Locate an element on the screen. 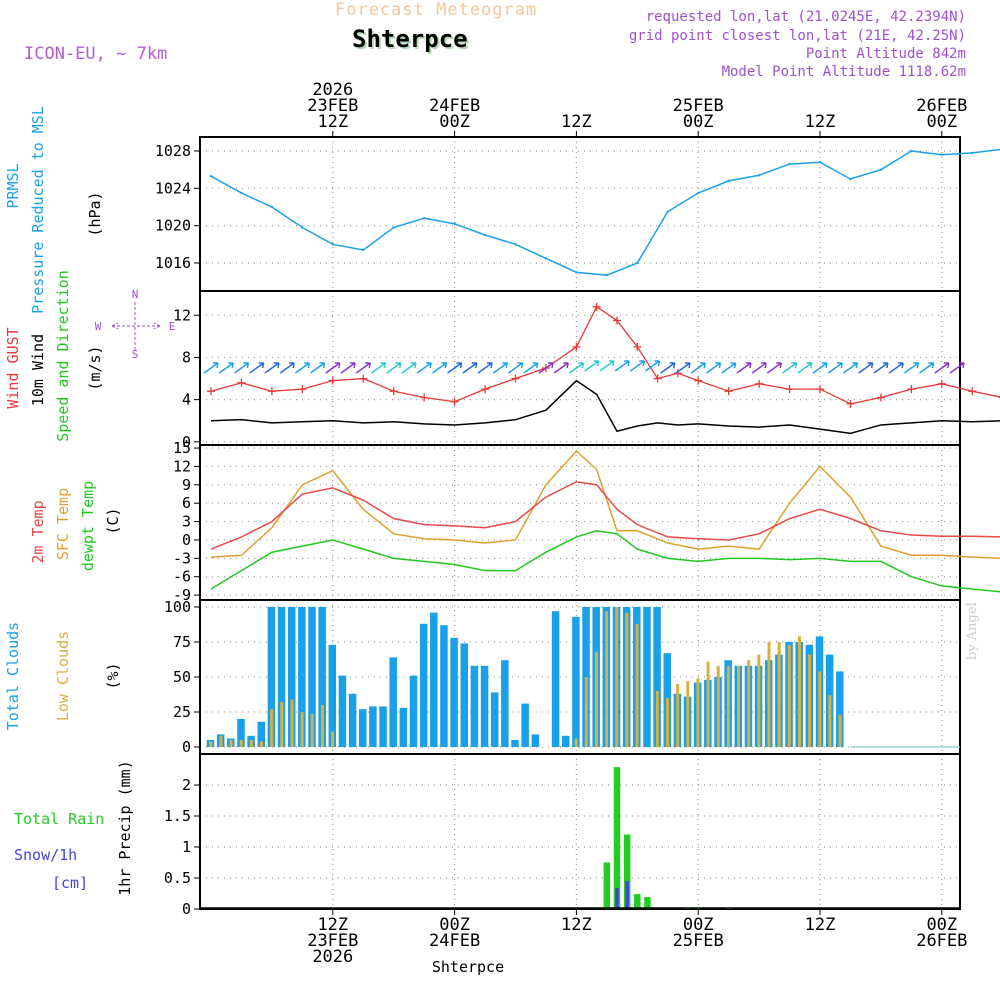  cloud-ylabel: (%) is located at coordinates (113, 675).